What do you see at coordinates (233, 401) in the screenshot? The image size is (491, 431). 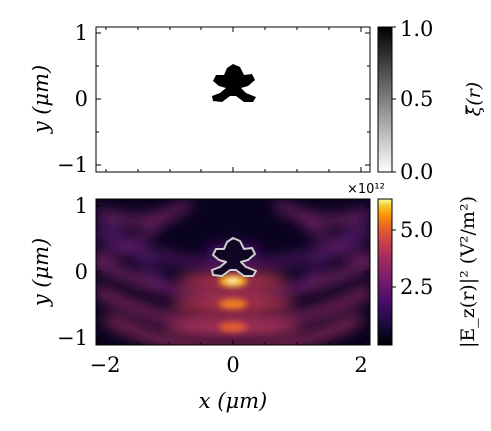 I see `bottom-xlabel: x (μm)` at bounding box center [233, 401].